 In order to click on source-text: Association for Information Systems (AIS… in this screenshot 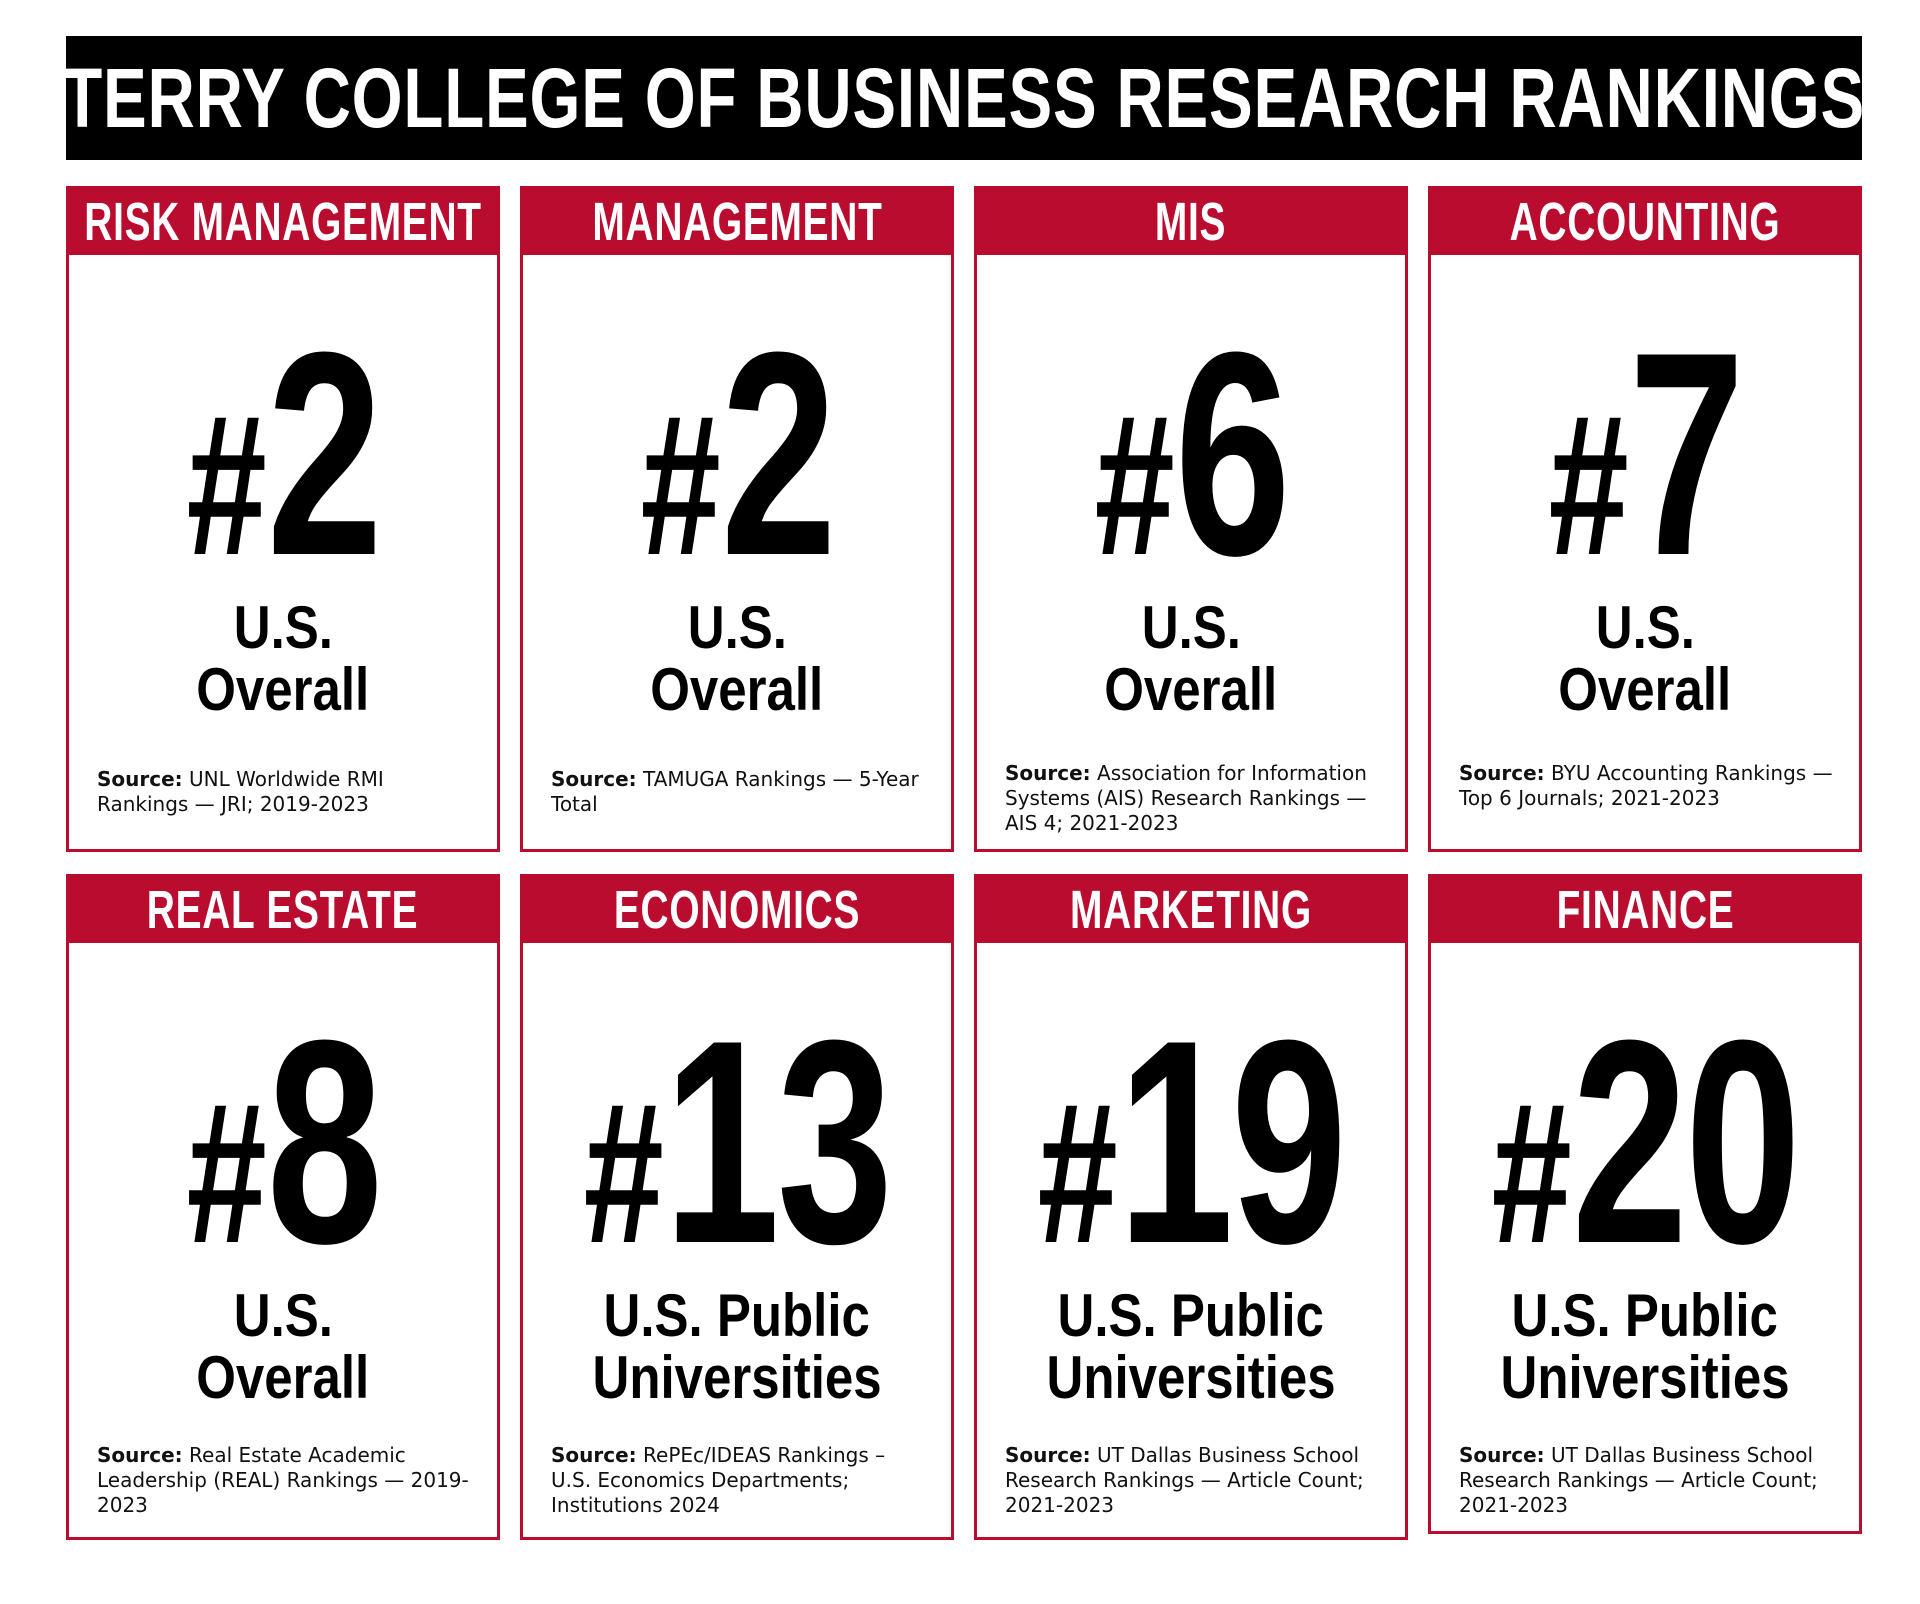, I will do `click(1186, 798)`.